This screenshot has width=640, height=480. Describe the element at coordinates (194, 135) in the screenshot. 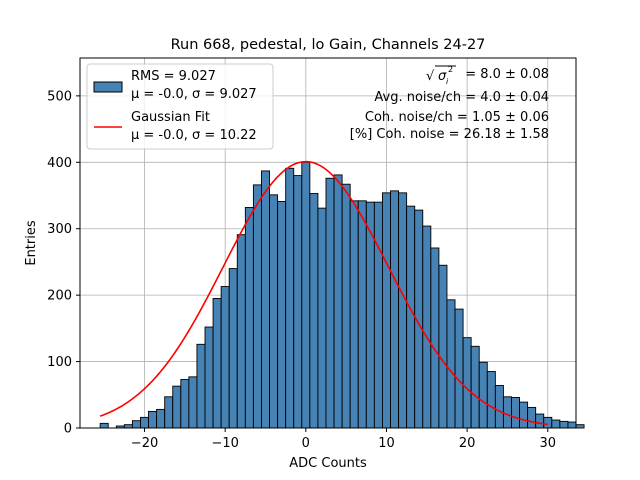

I see `legend-label-fit-stats: μ = -0.0, σ = 10.22` at that location.